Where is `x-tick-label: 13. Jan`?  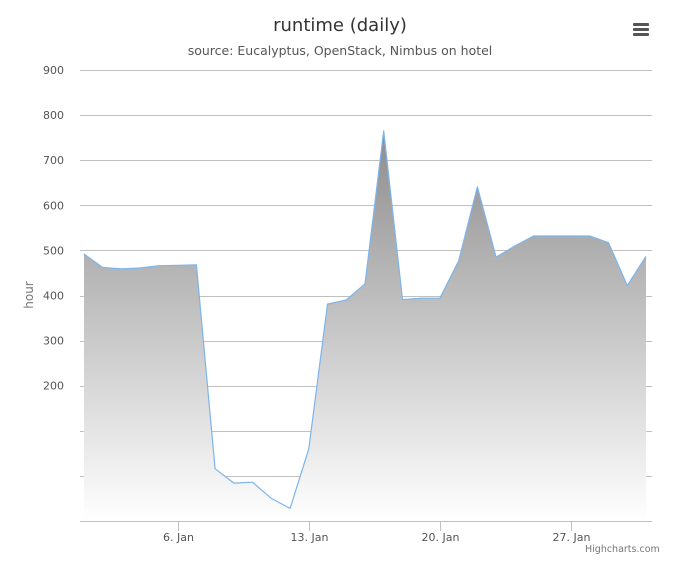
x-tick-label: 13. Jan is located at coordinates (310, 537).